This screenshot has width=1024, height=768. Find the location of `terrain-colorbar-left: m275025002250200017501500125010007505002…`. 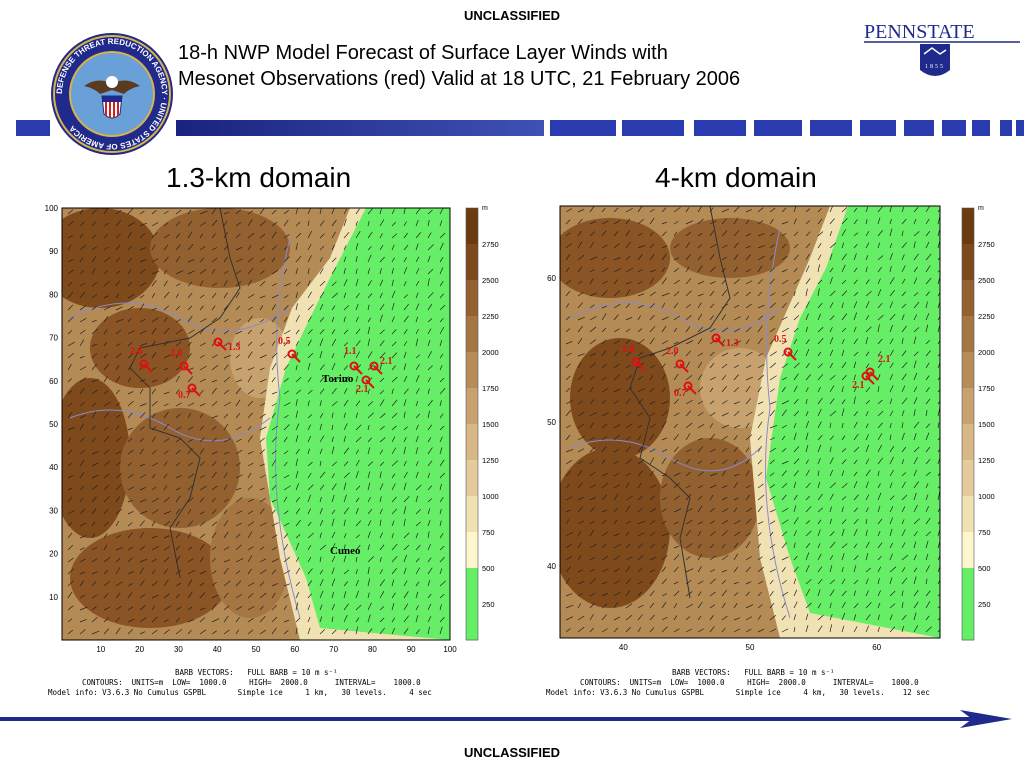

terrain-colorbar-left: m275025002250200017501500125010007505002… is located at coordinates (482, 423).